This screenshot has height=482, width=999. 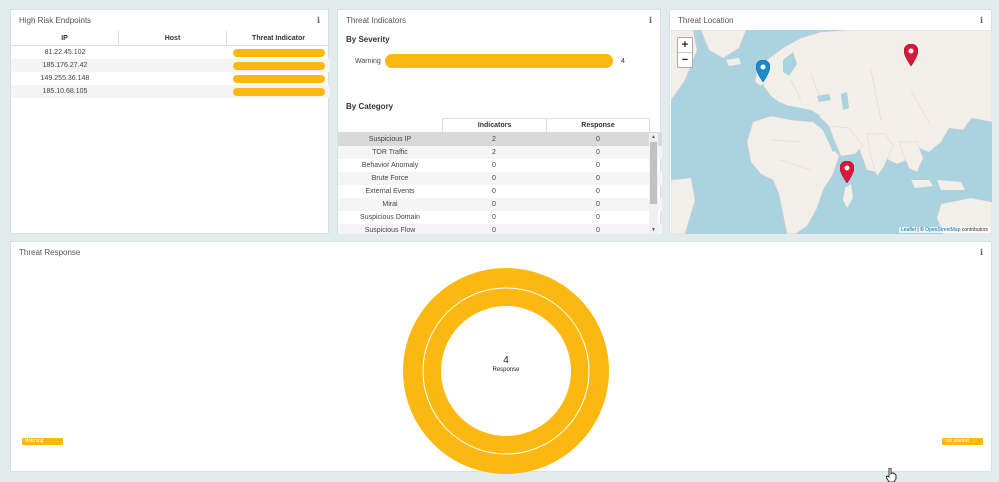 I want to click on category-name: External Events, so click(x=390, y=191).